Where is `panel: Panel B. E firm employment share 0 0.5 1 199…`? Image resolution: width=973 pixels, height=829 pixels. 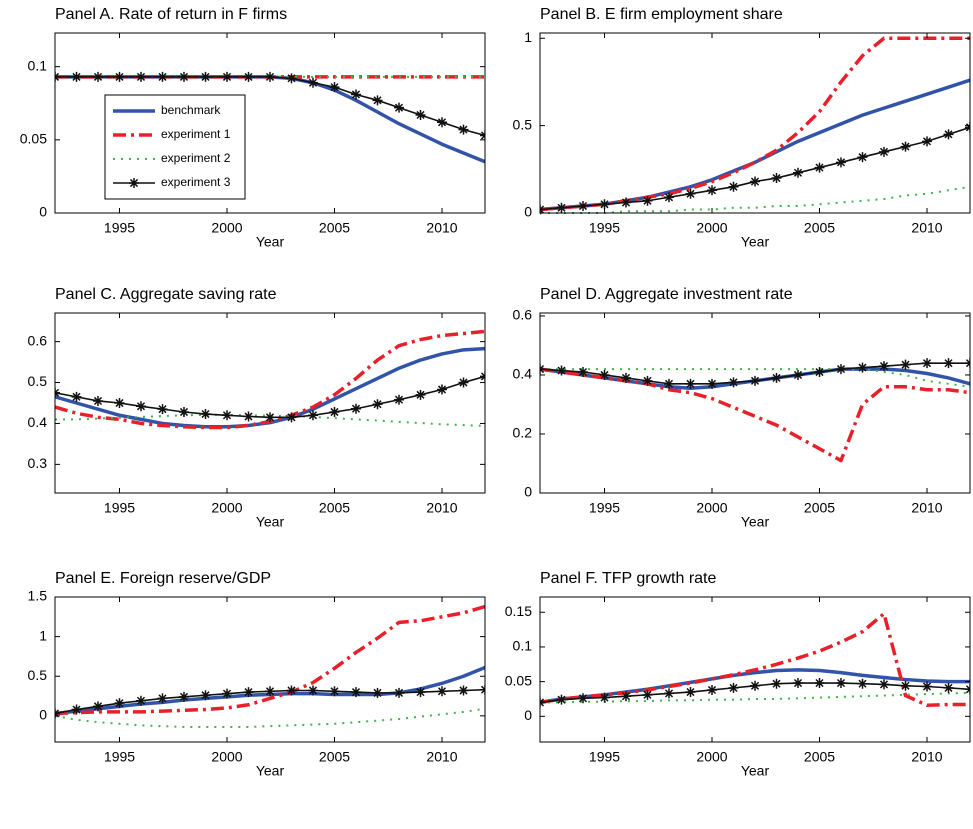 panel: Panel B. E firm employment share 0 0.5 1 199… is located at coordinates (742, 128).